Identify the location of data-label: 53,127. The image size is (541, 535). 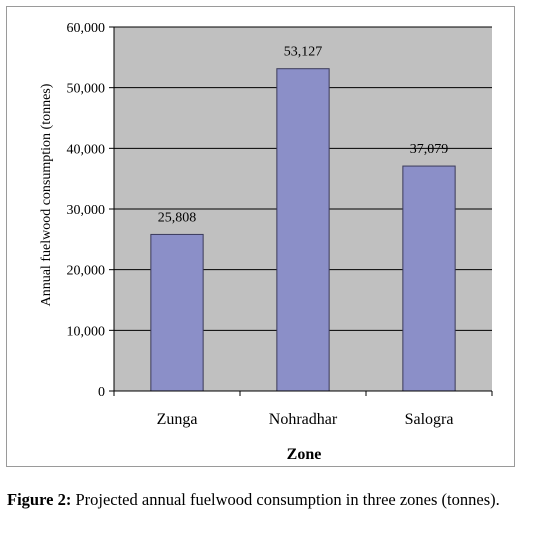
(303, 52).